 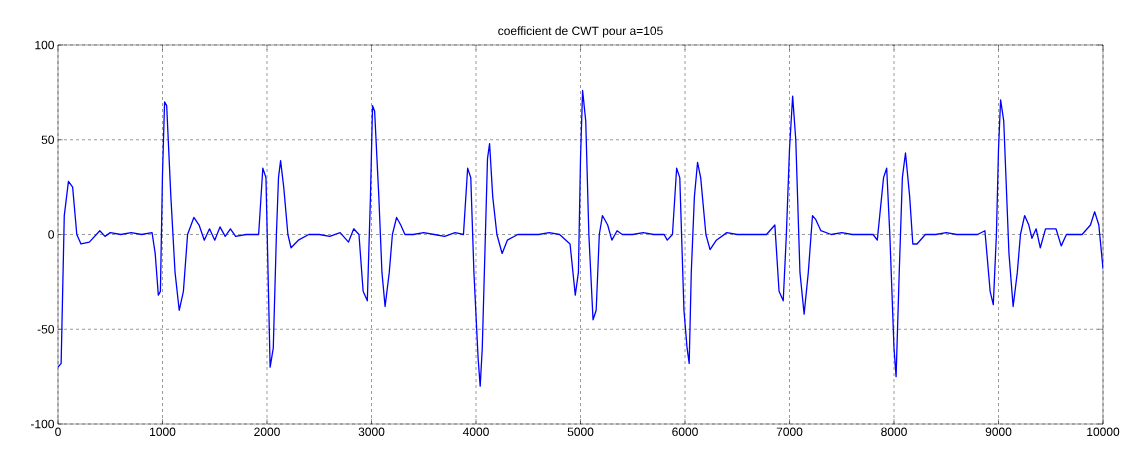 I want to click on x-tick-label: 8000, so click(x=894, y=432).